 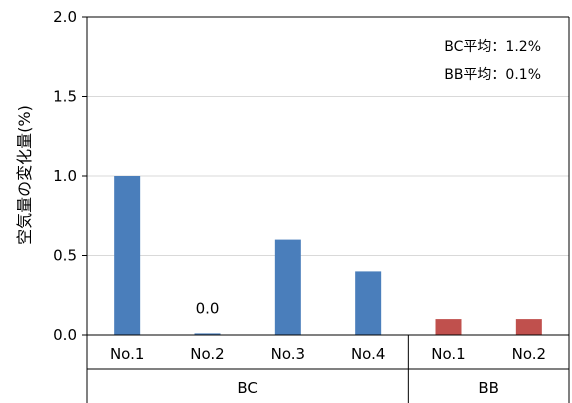 What do you see at coordinates (488, 388) in the screenshot?
I see `group-label: BB` at bounding box center [488, 388].